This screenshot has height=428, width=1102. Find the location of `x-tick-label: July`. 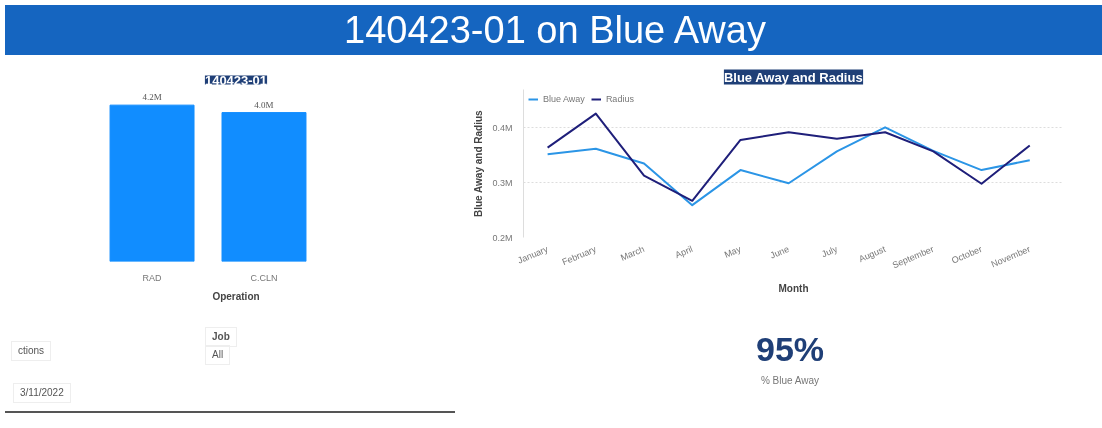

x-tick-label: July is located at coordinates (830, 251).